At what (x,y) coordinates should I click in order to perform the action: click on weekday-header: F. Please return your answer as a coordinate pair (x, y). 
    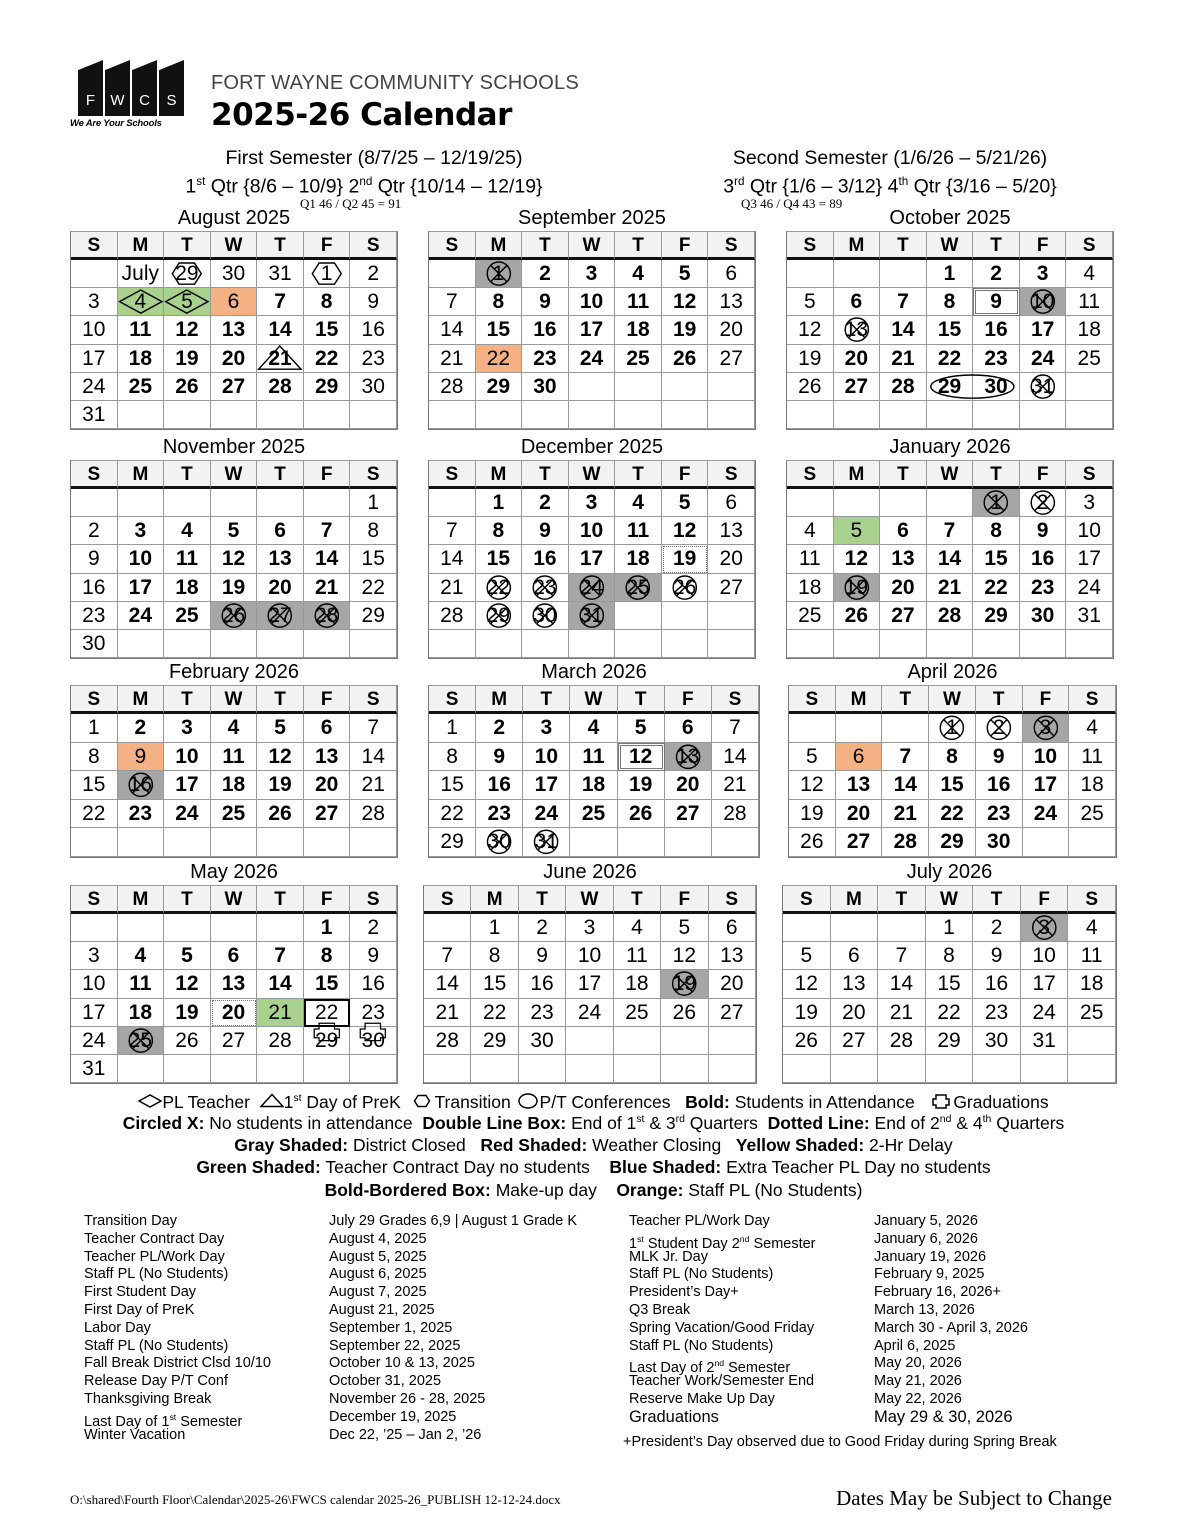
    Looking at the image, I should click on (685, 475).